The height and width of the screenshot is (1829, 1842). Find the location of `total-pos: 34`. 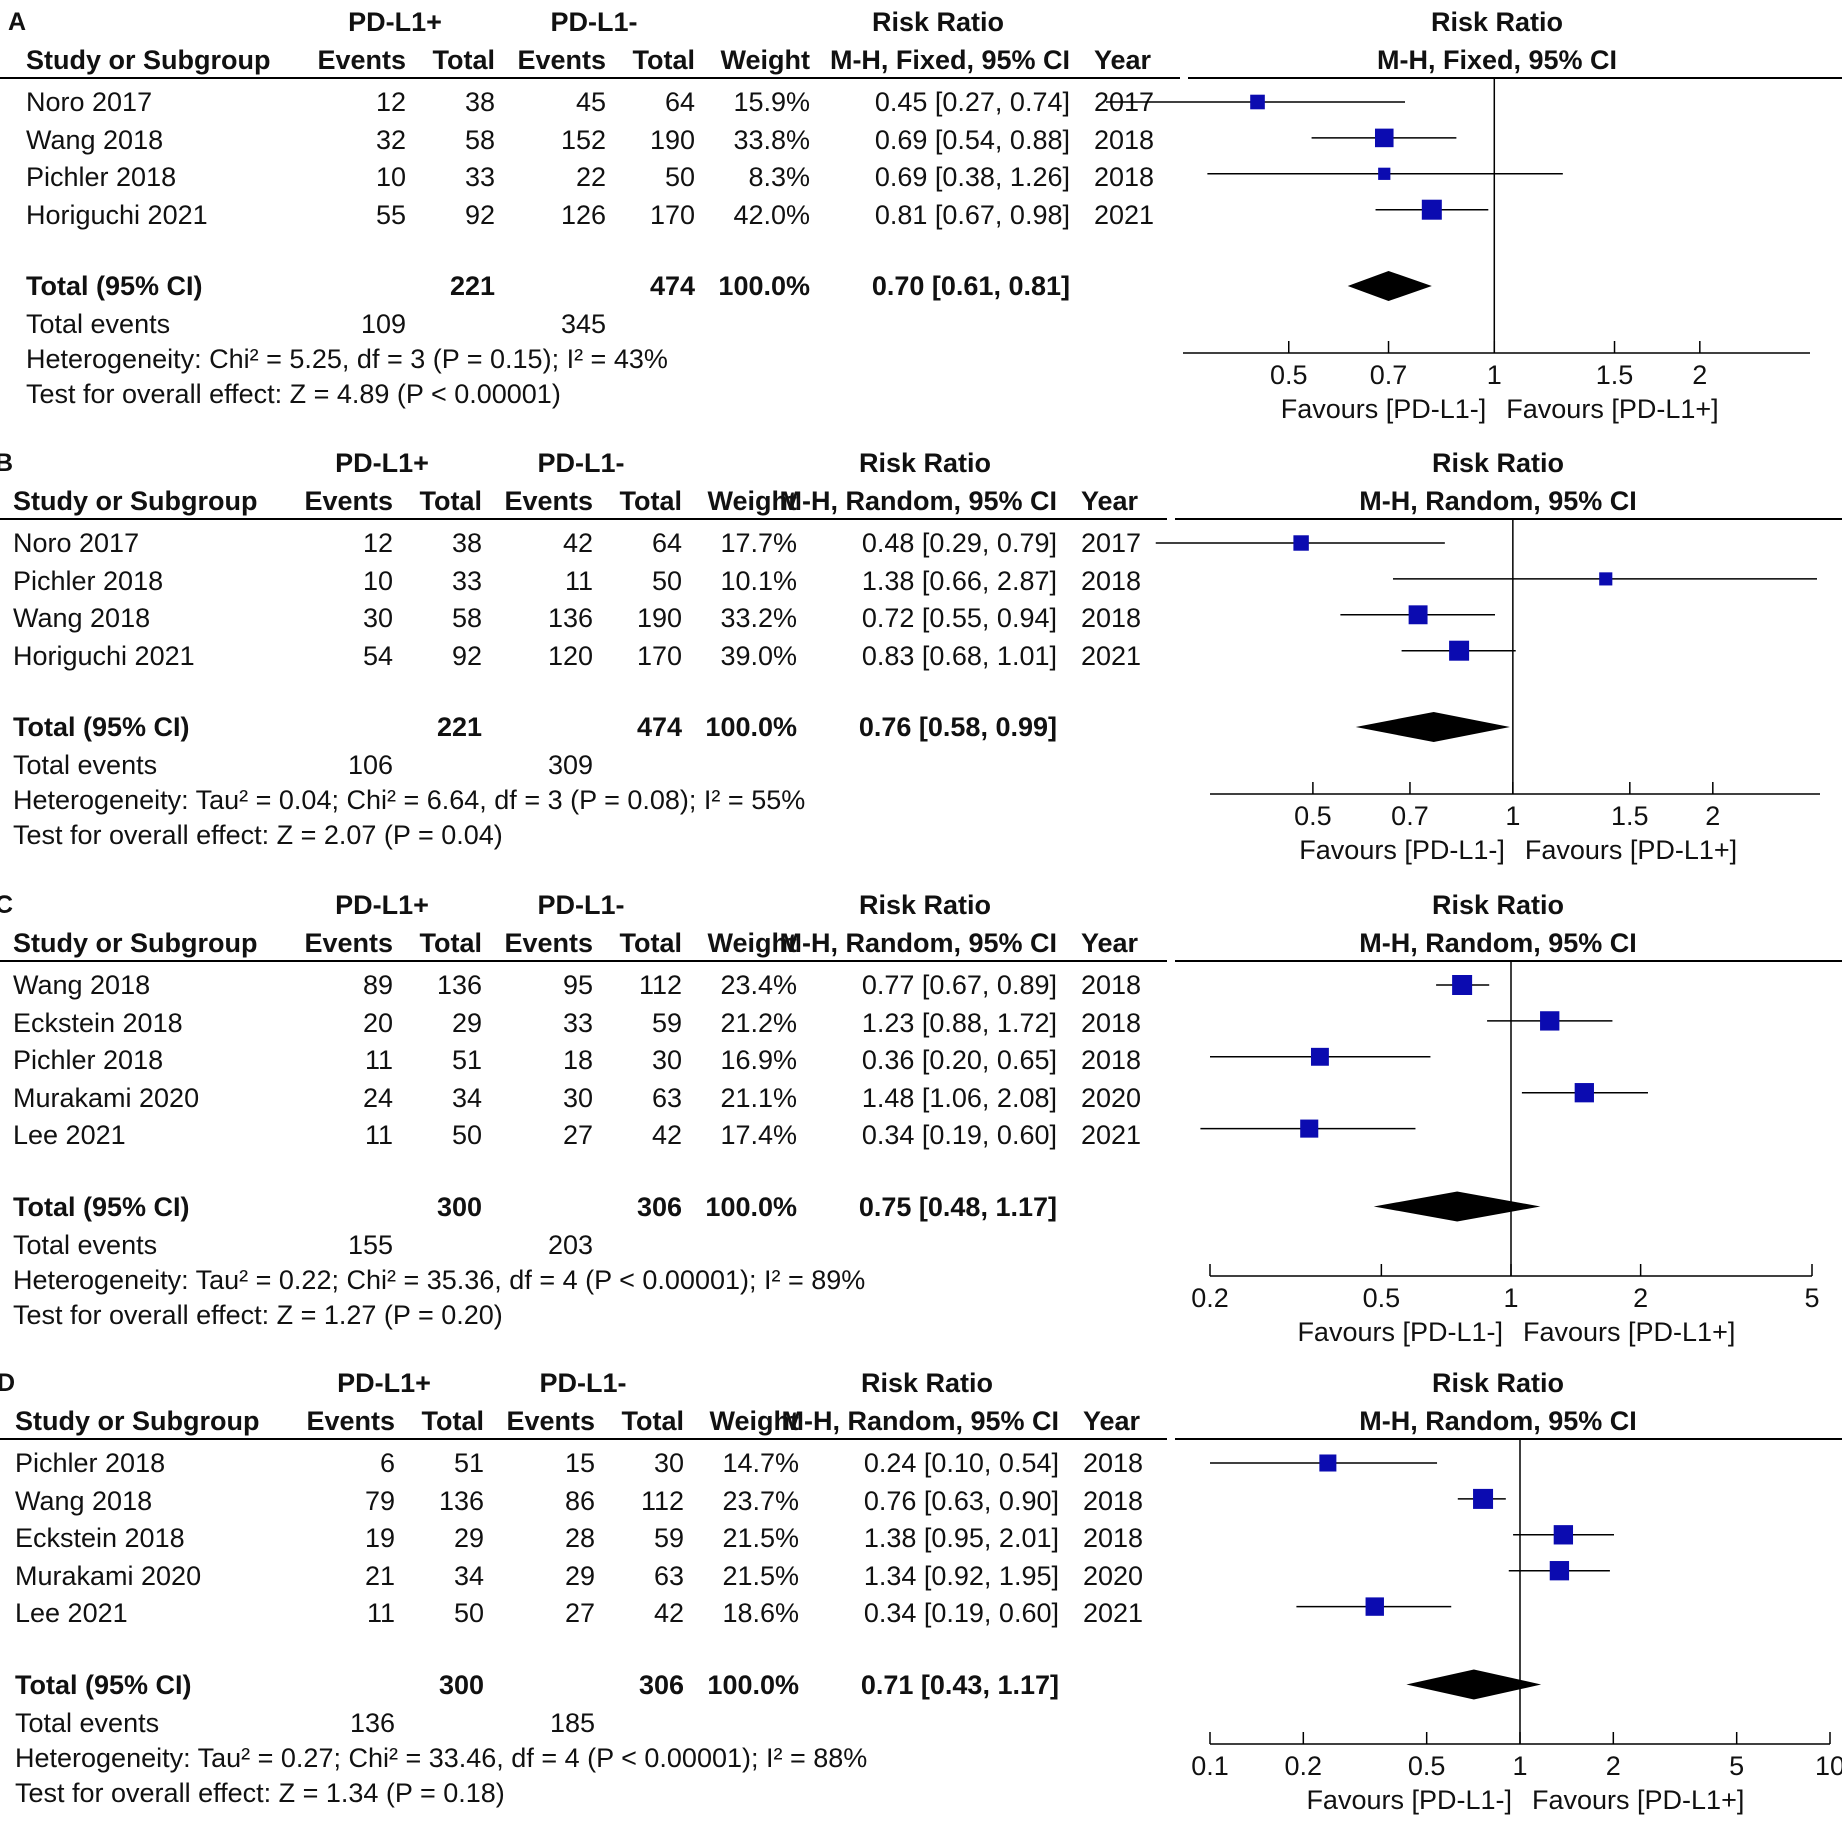

total-pos: 34 is located at coordinates (468, 1575).